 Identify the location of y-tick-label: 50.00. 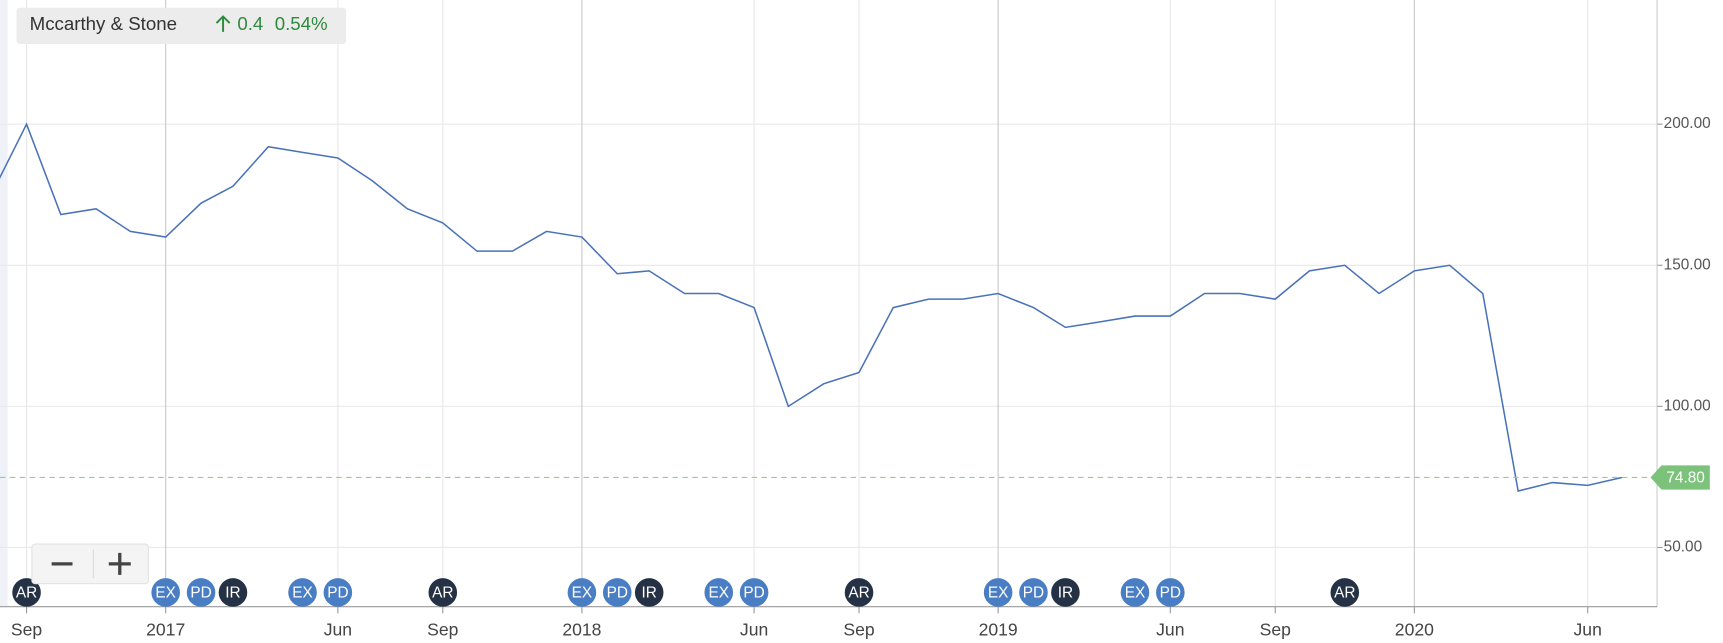
(1683, 547).